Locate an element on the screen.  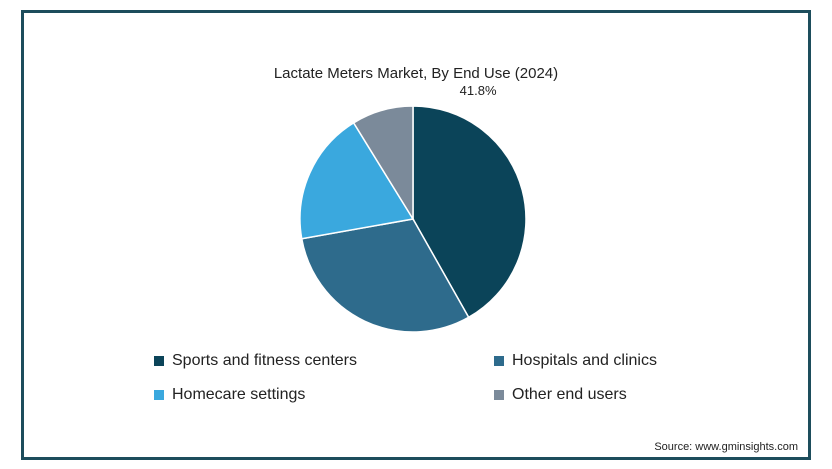
legend-item: Sports and fitness centers is located at coordinates (324, 361).